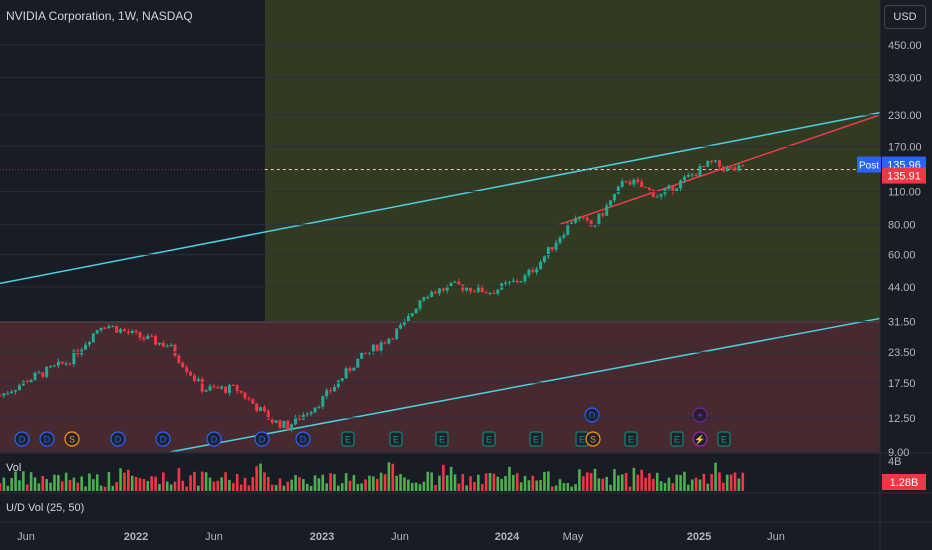 This screenshot has height=550, width=932. Describe the element at coordinates (719, 170) in the screenshot. I see `red-support-line` at that location.